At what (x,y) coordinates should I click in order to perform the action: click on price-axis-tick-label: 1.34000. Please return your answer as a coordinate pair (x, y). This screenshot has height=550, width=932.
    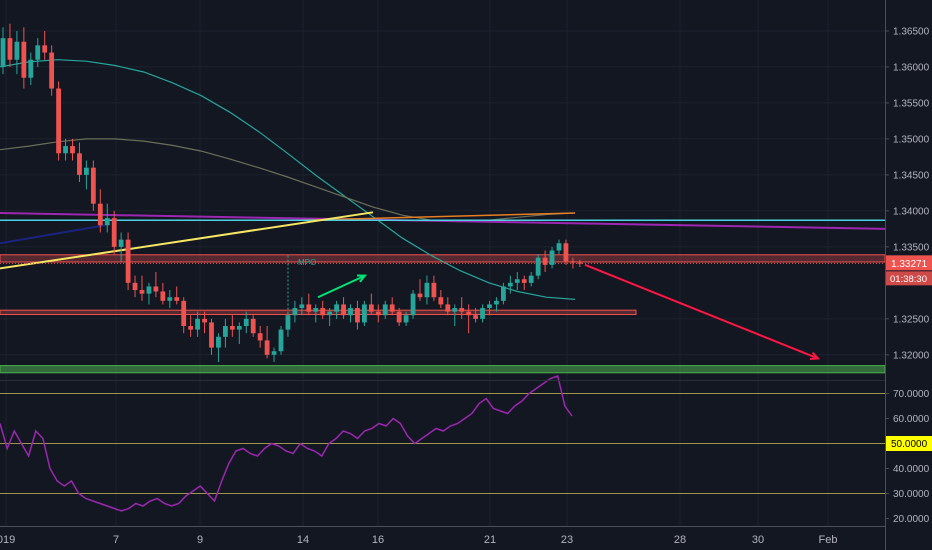
    Looking at the image, I should click on (911, 211).